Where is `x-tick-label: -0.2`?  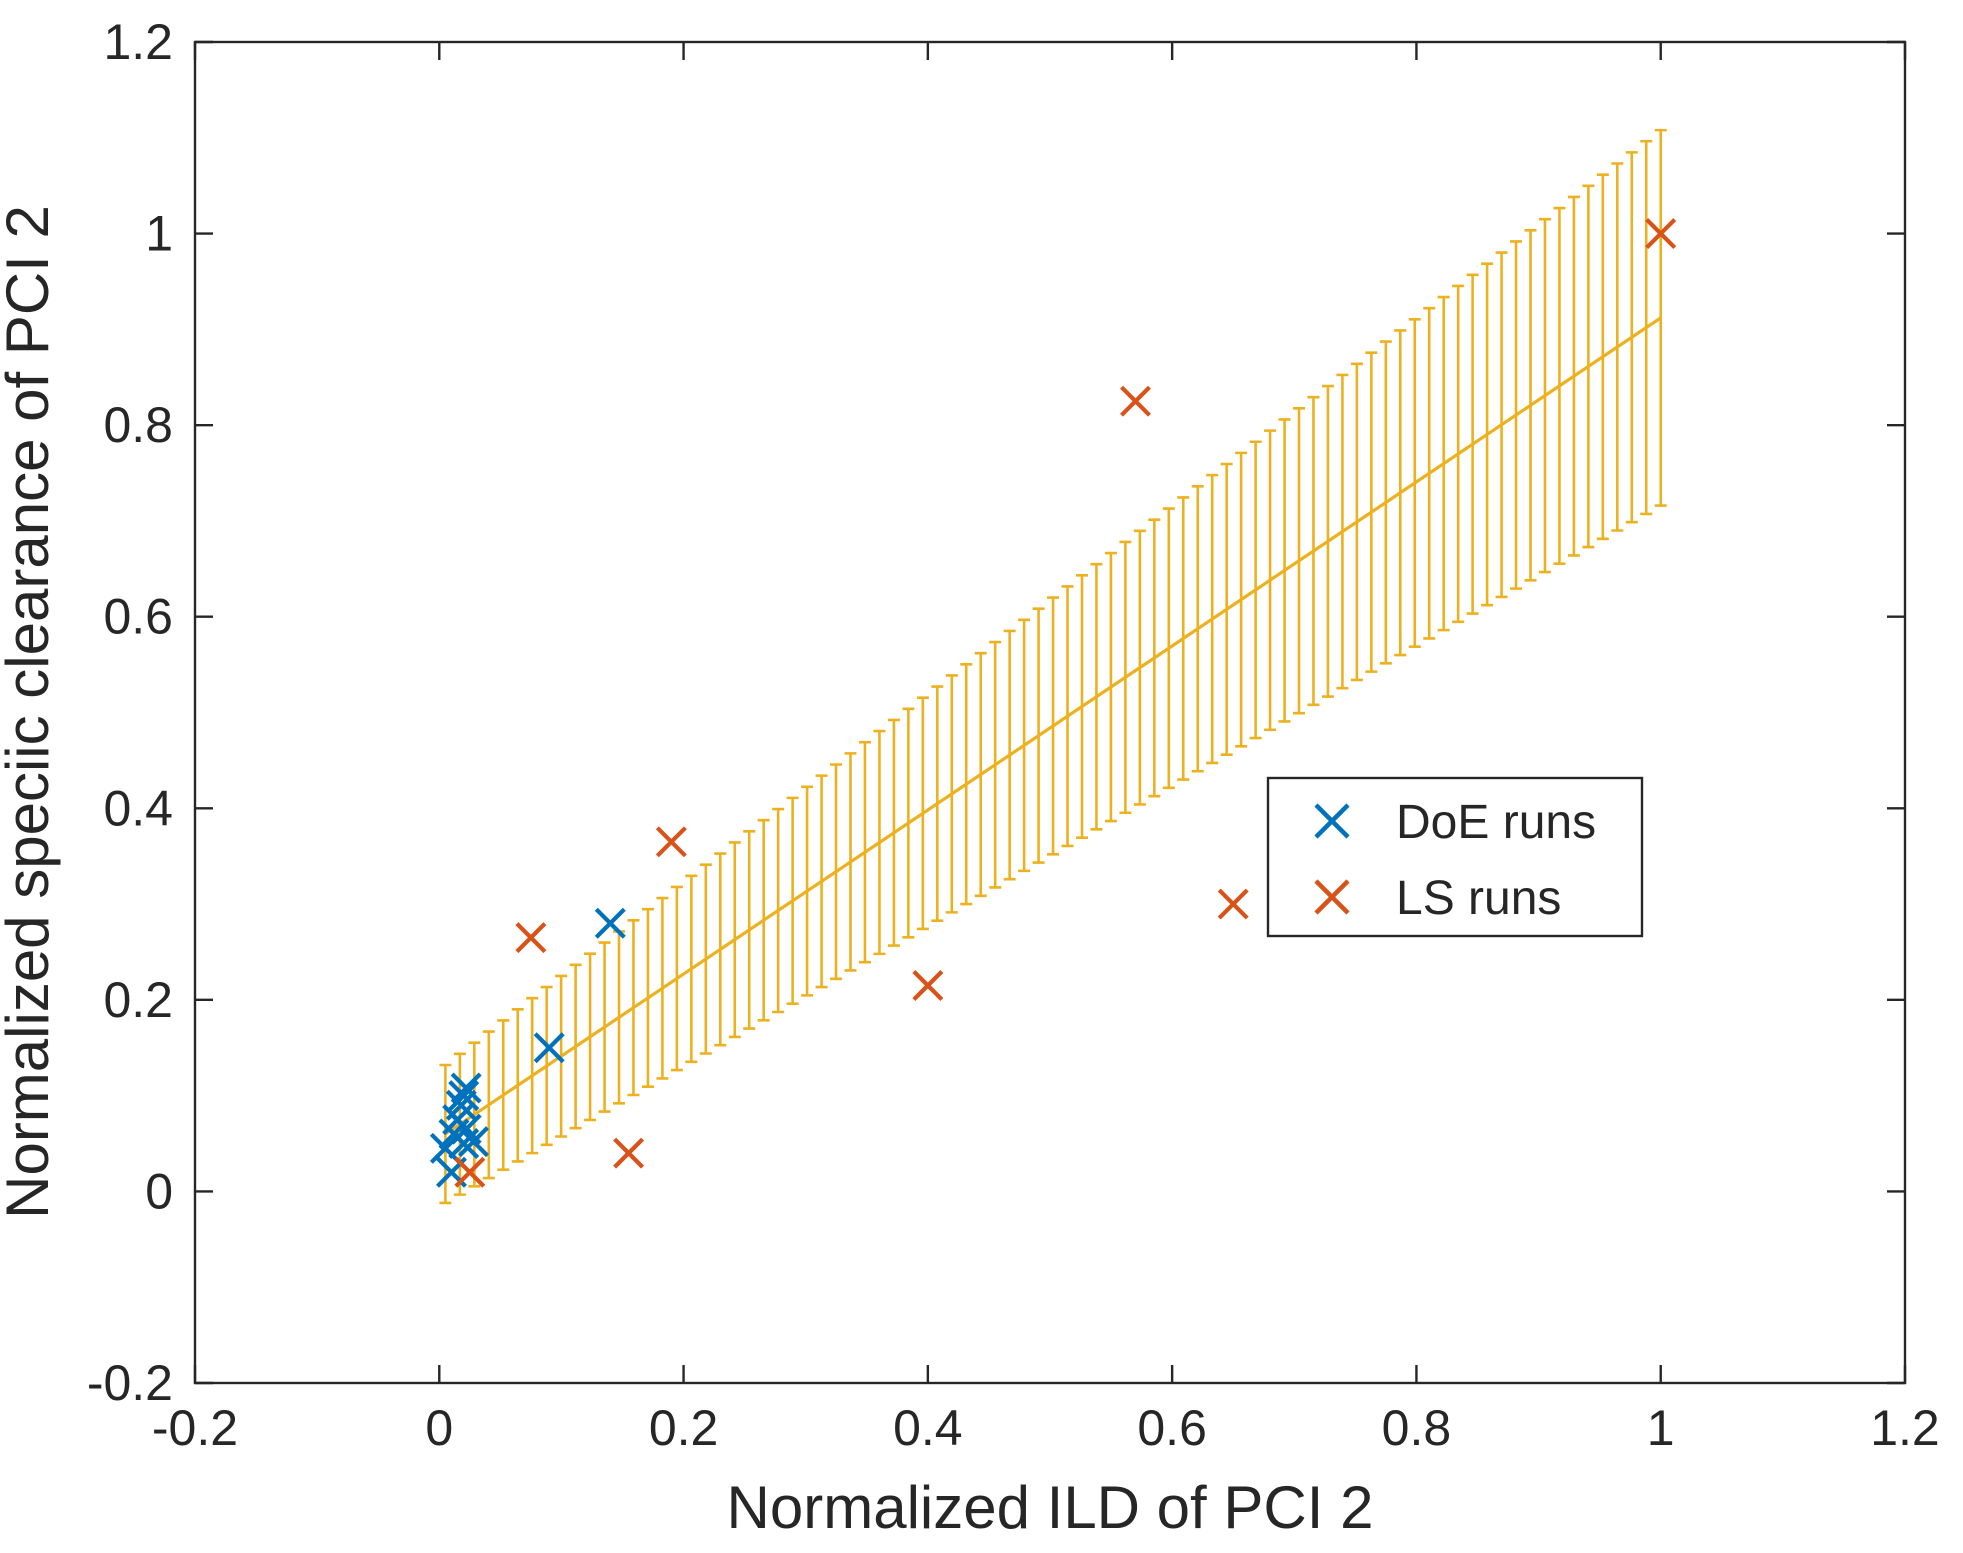
x-tick-label: -0.2 is located at coordinates (195, 1428).